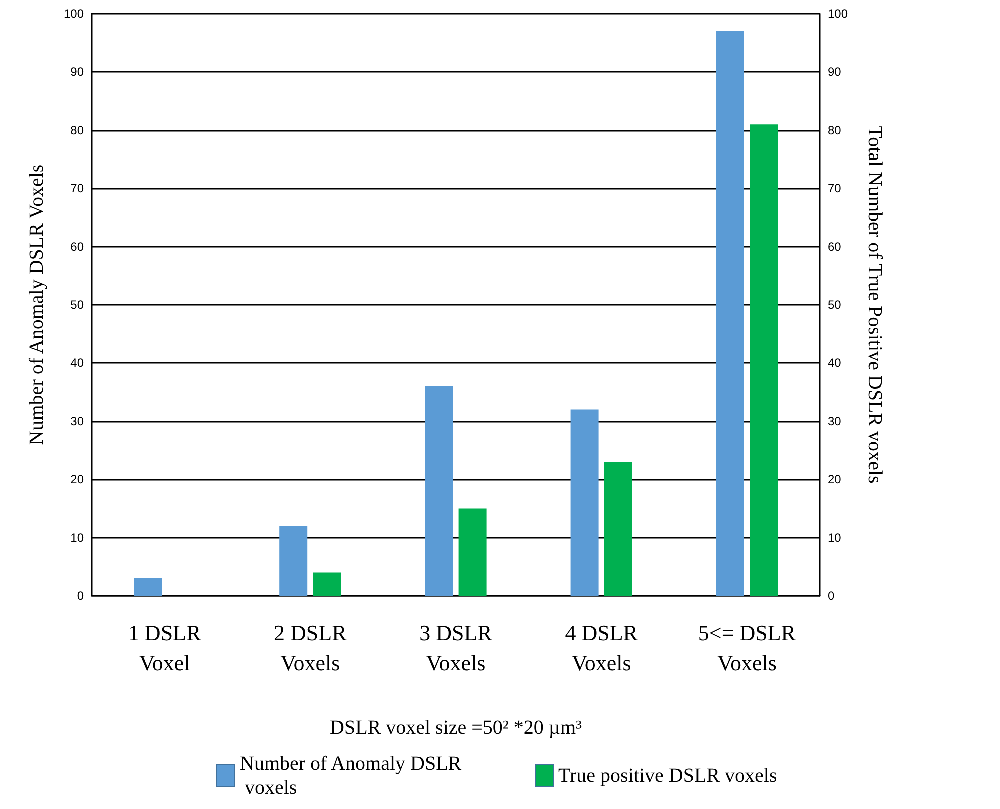  What do you see at coordinates (77, 247) in the screenshot?
I see `y-tick-label: 60` at bounding box center [77, 247].